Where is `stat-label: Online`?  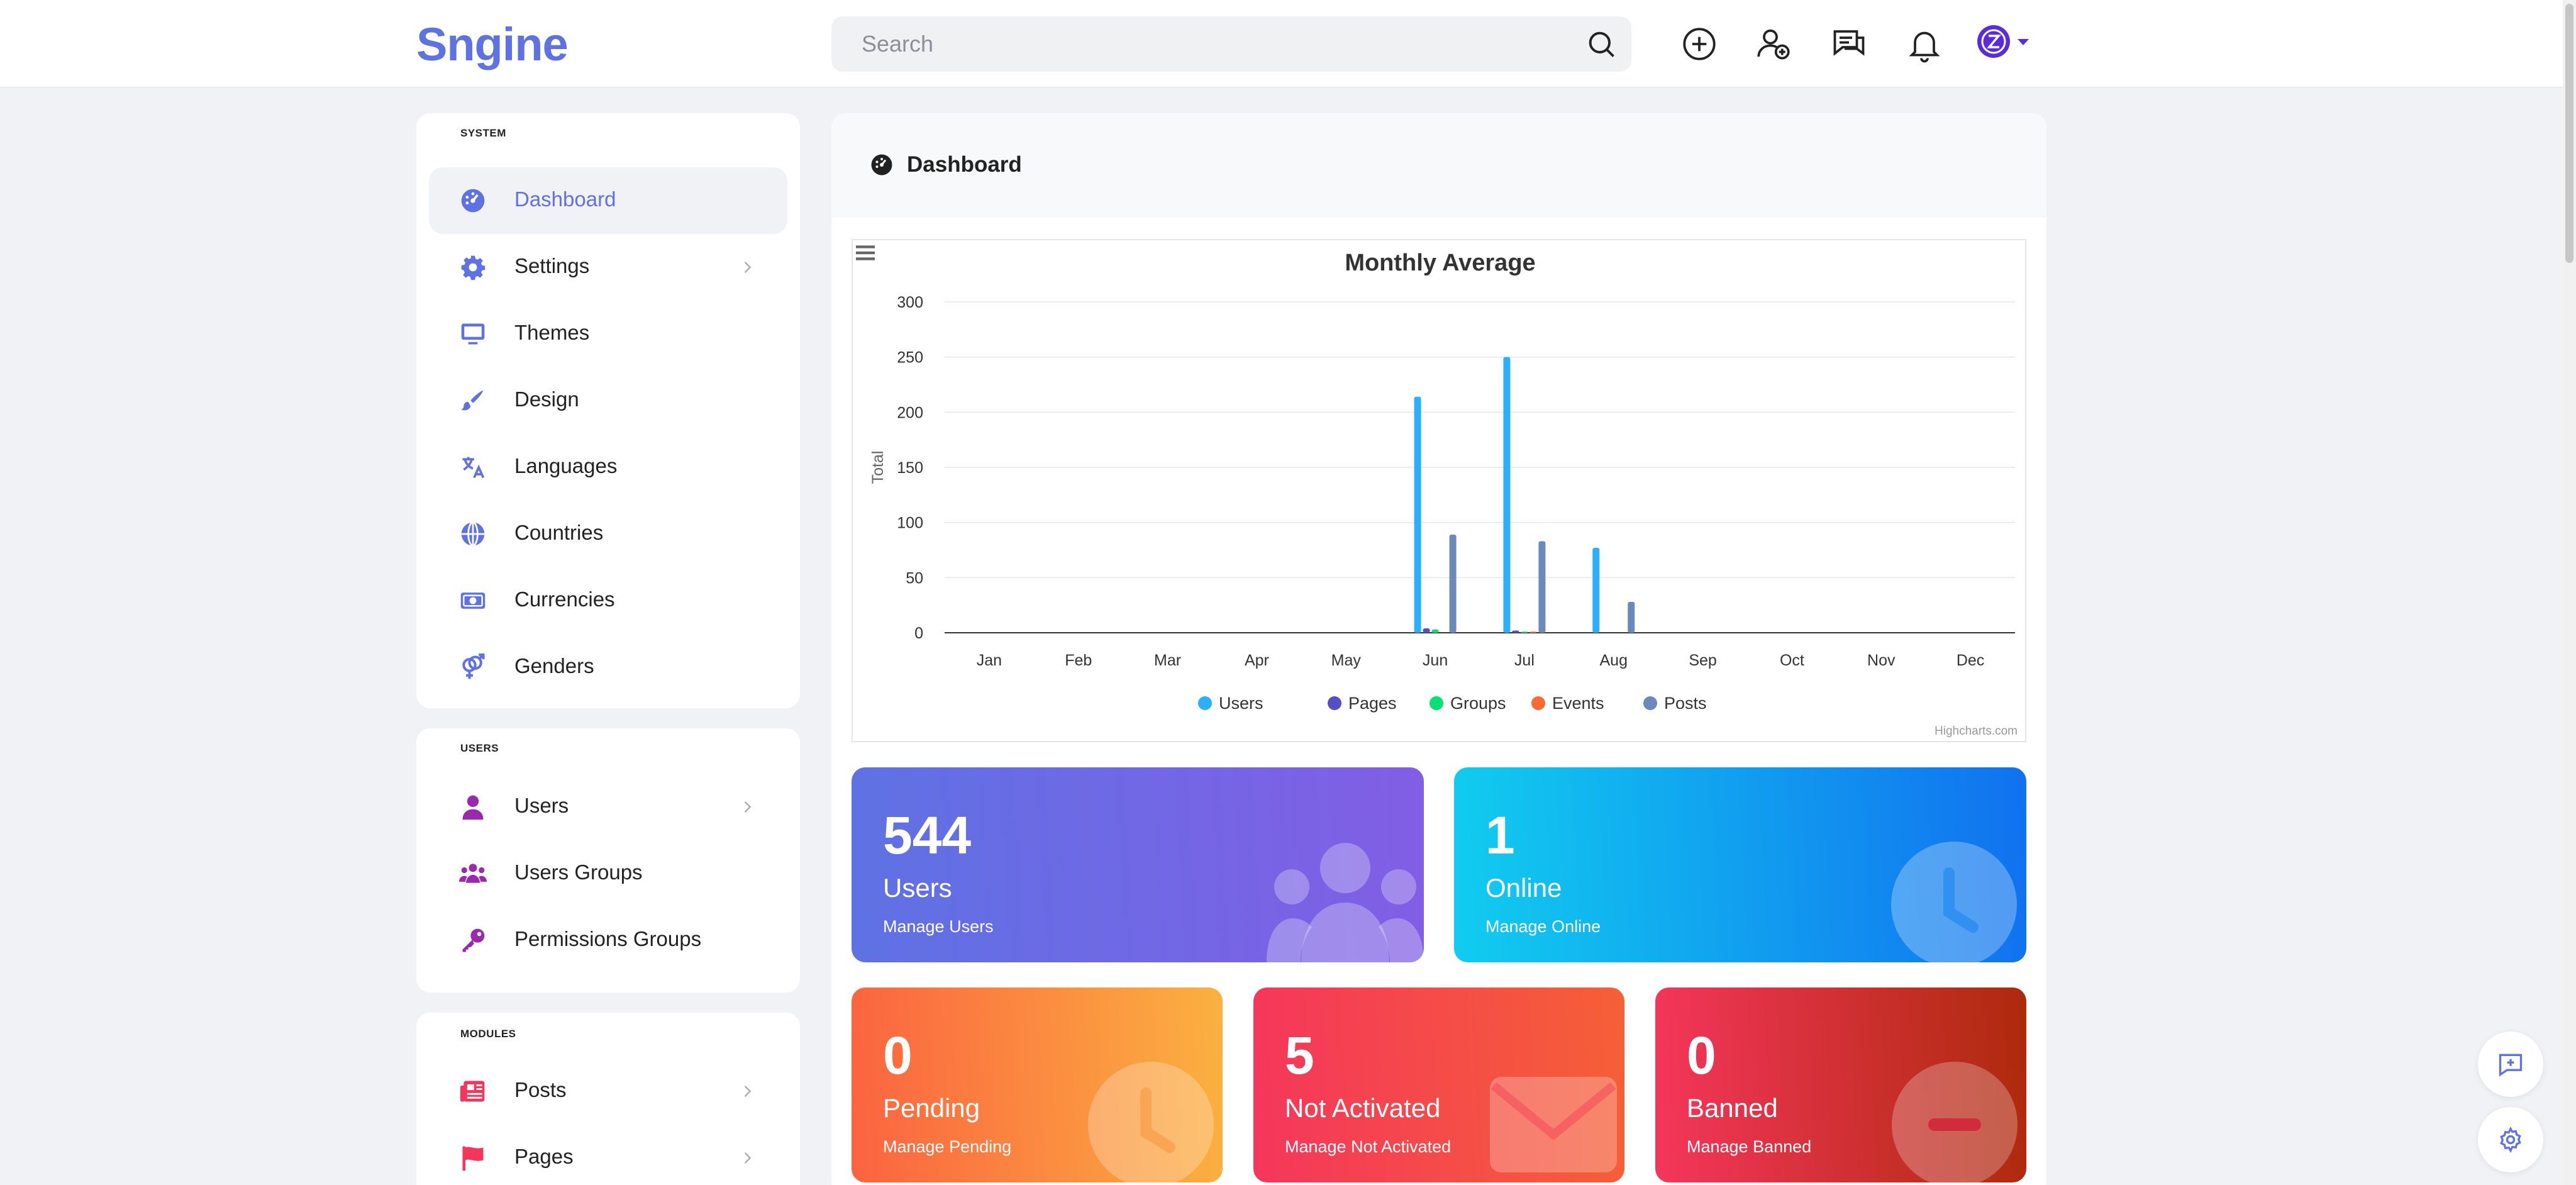 stat-label: Online is located at coordinates (1523, 888).